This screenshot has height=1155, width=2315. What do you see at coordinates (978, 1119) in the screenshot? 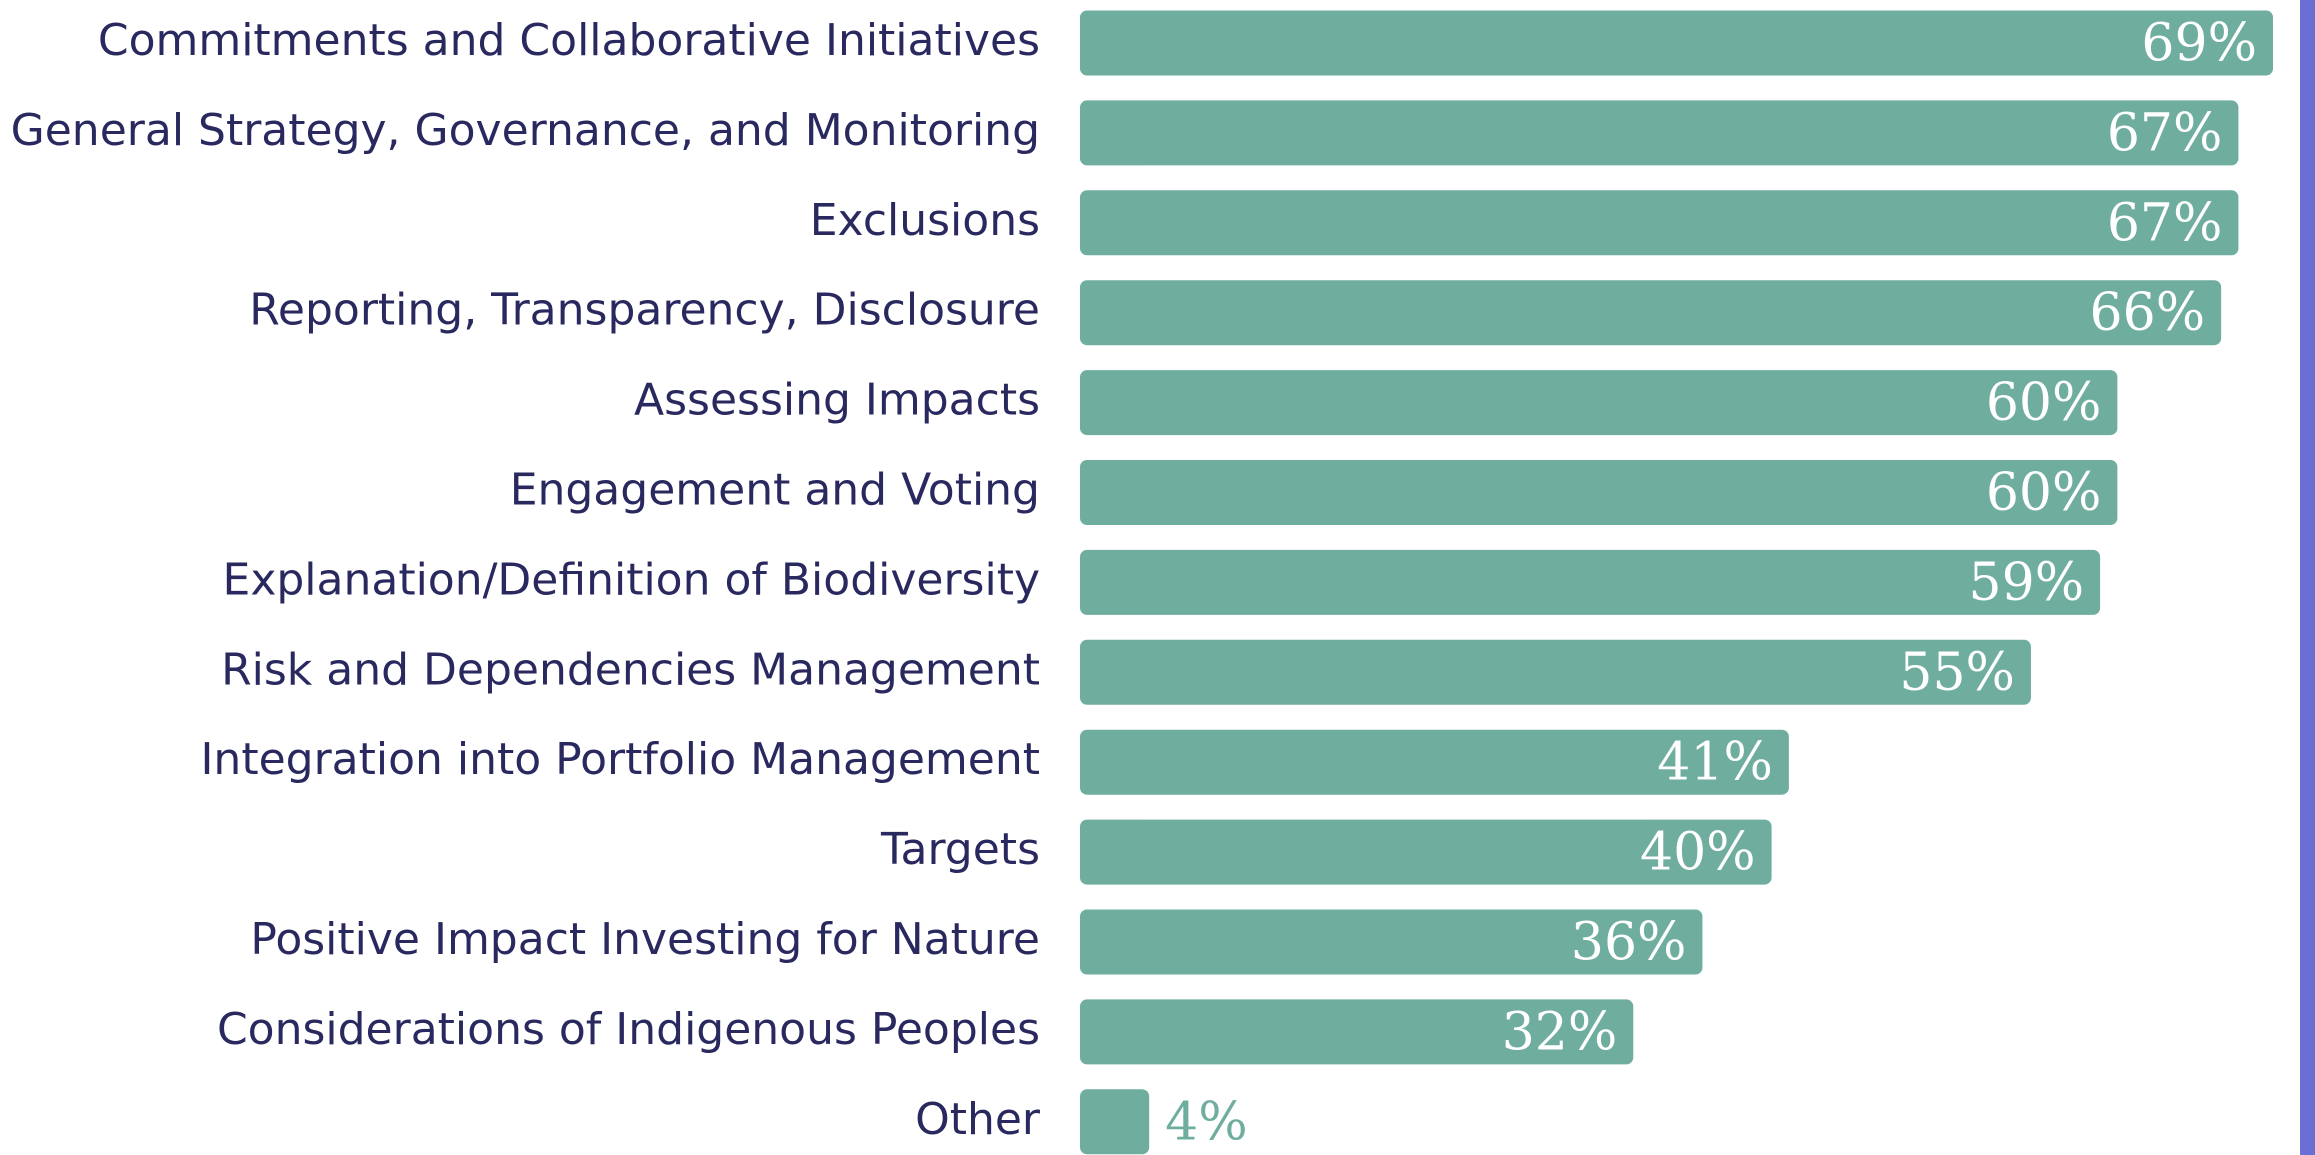
I see `category-label: Other` at bounding box center [978, 1119].